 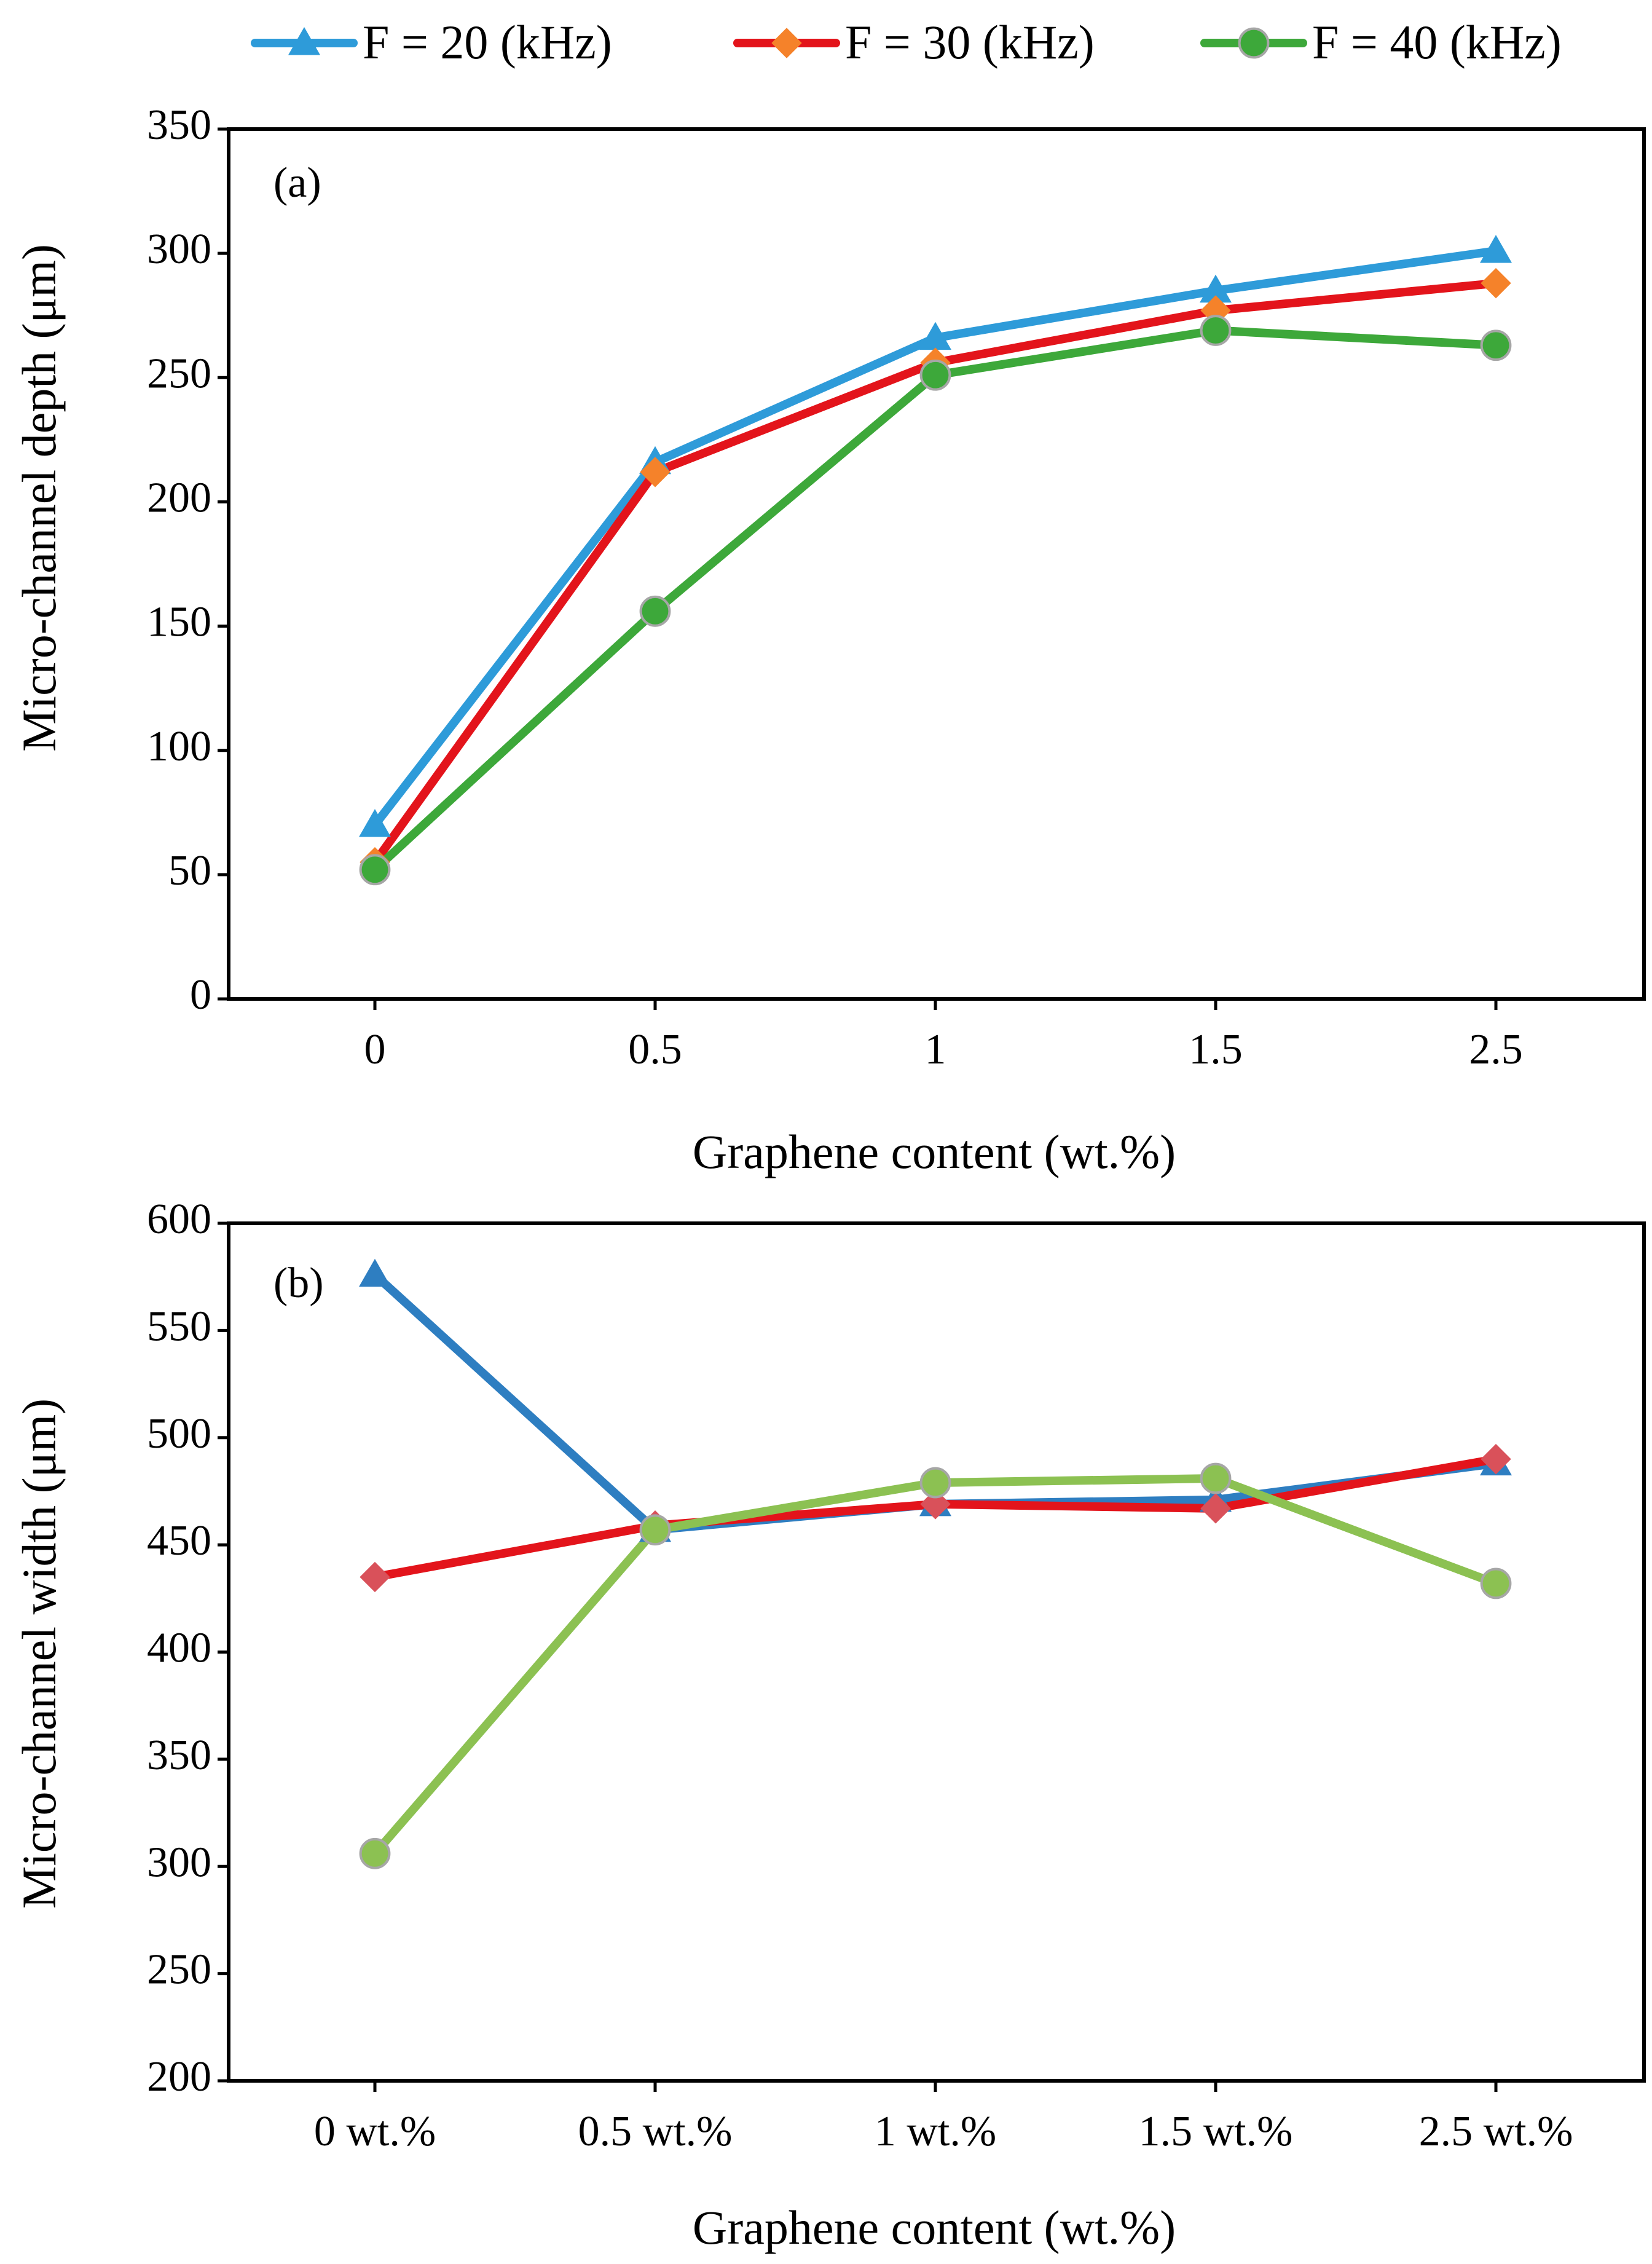 I want to click on y-tick-label-b: 200, so click(x=179, y=2076).